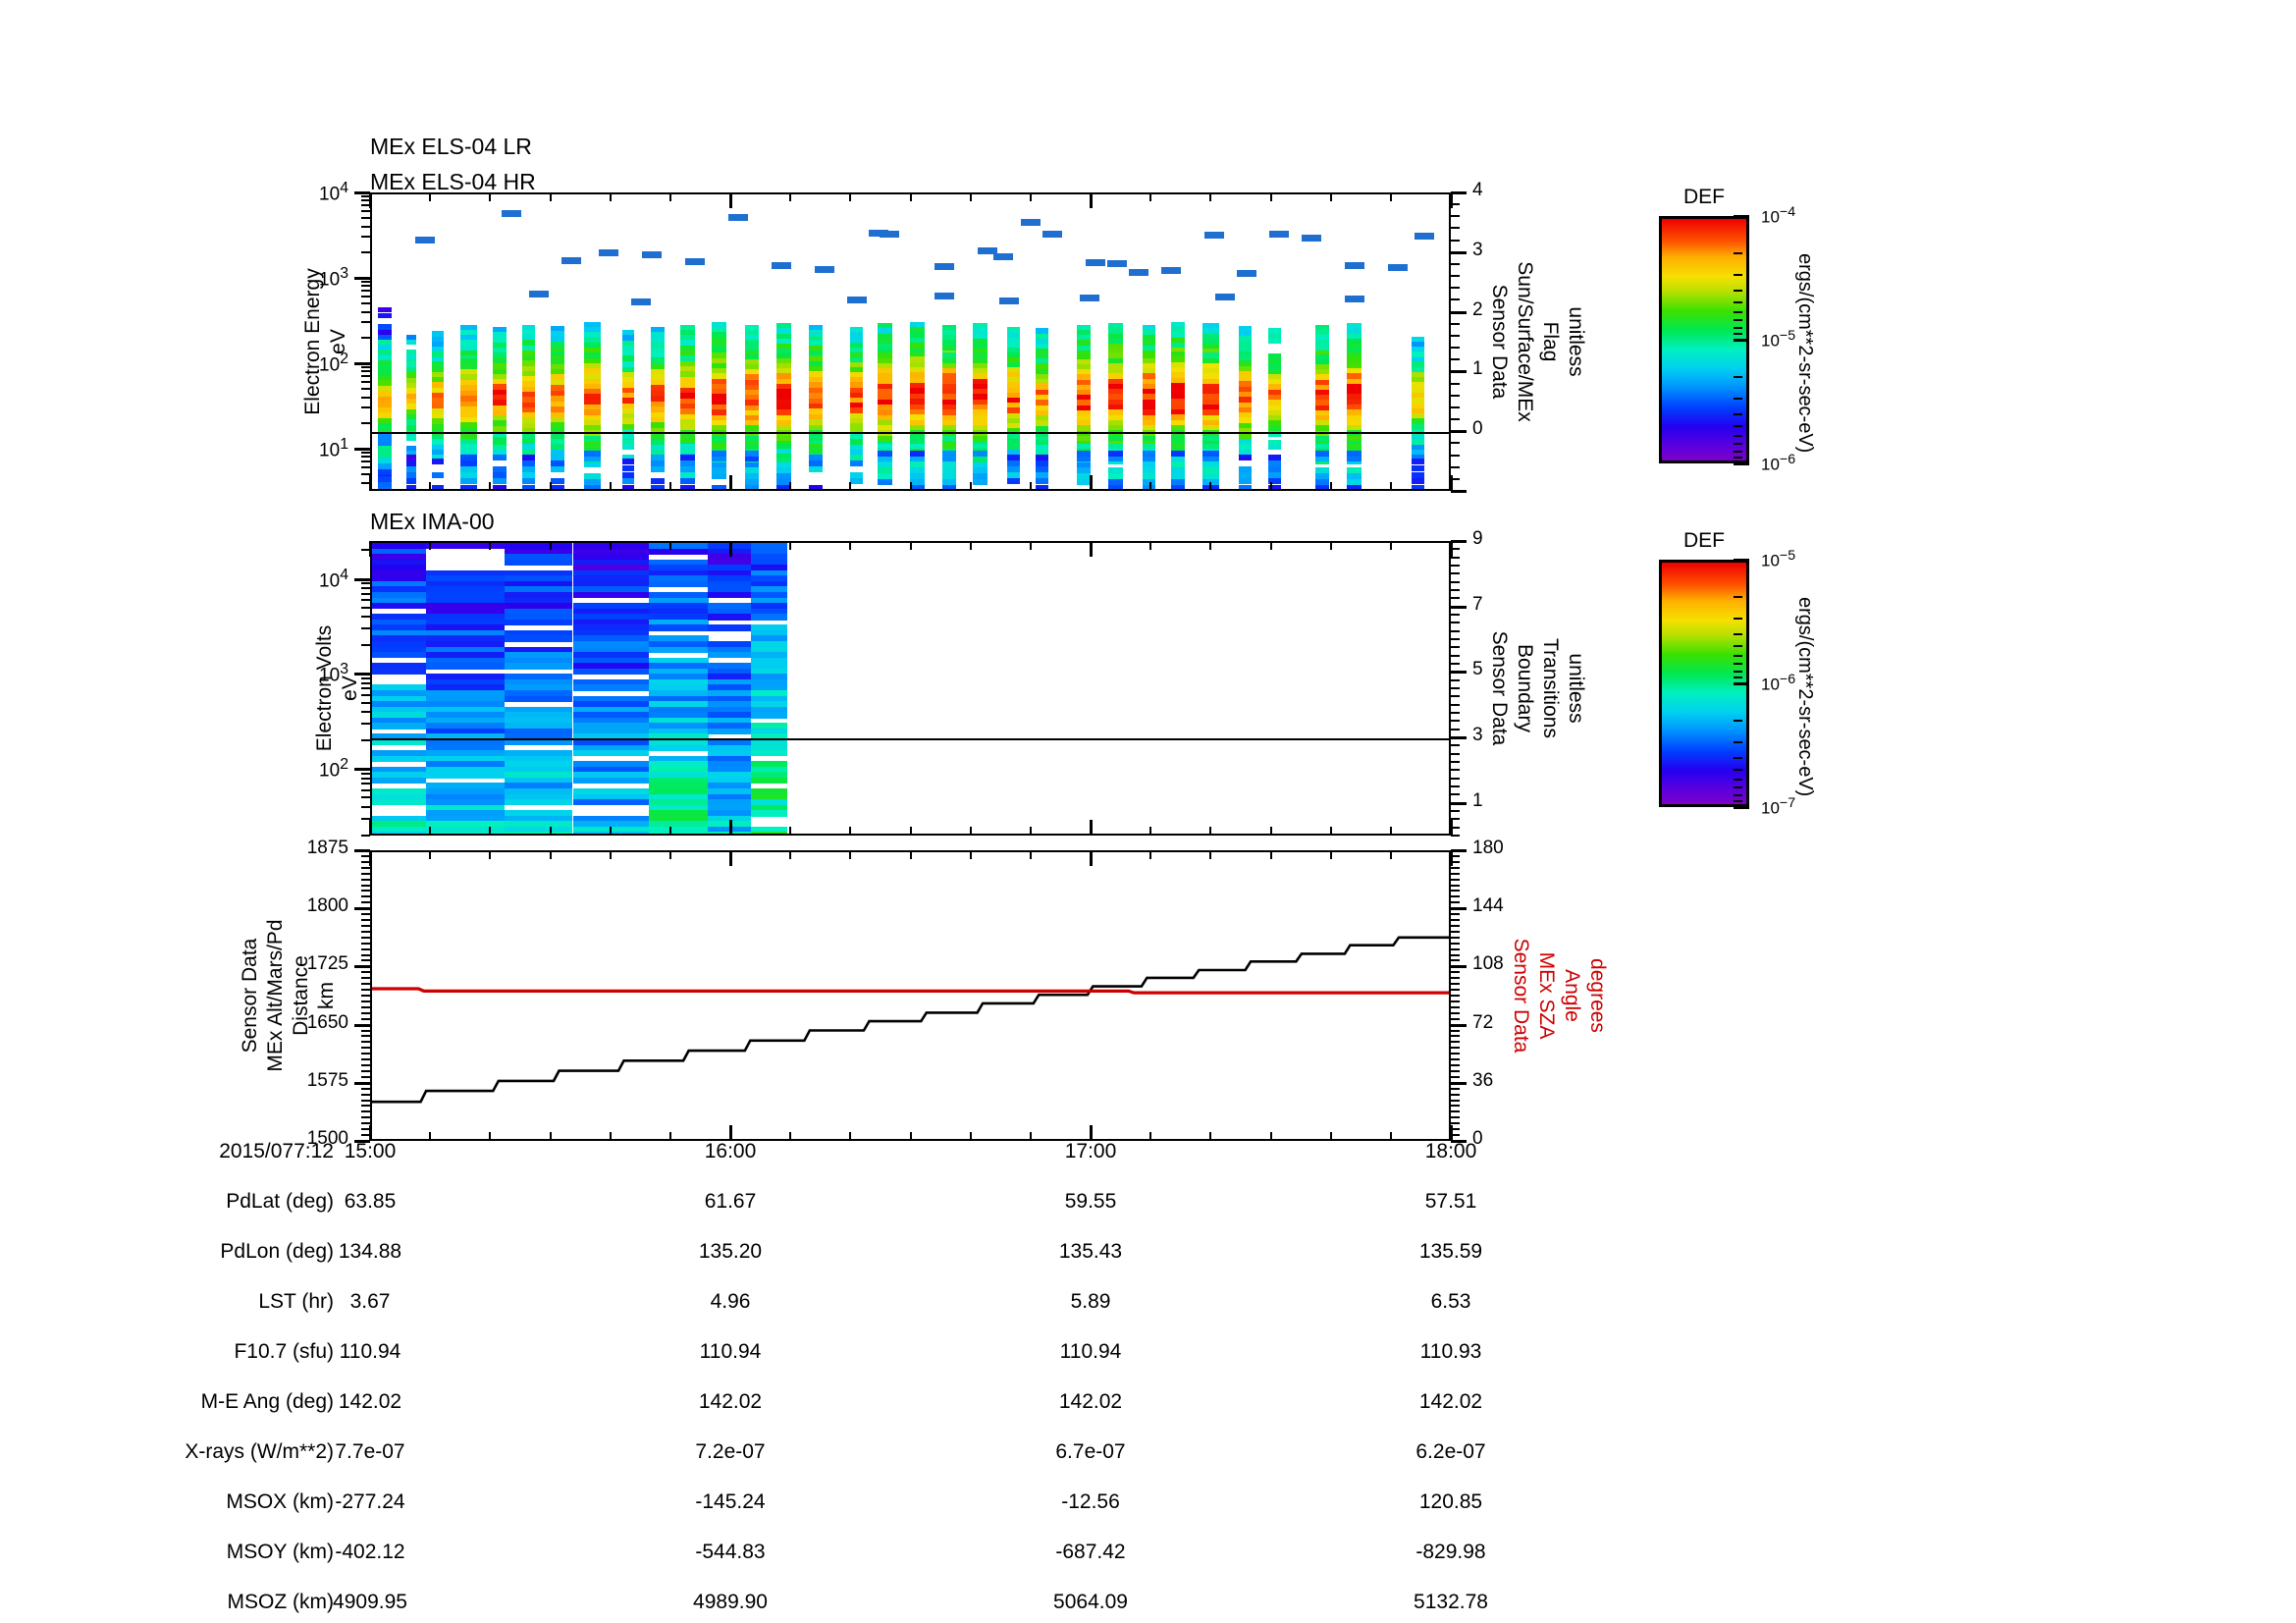 The width and height of the screenshot is (2296, 1623). Describe the element at coordinates (370, 1151) in the screenshot. I see `table-cell: 15:00` at that location.